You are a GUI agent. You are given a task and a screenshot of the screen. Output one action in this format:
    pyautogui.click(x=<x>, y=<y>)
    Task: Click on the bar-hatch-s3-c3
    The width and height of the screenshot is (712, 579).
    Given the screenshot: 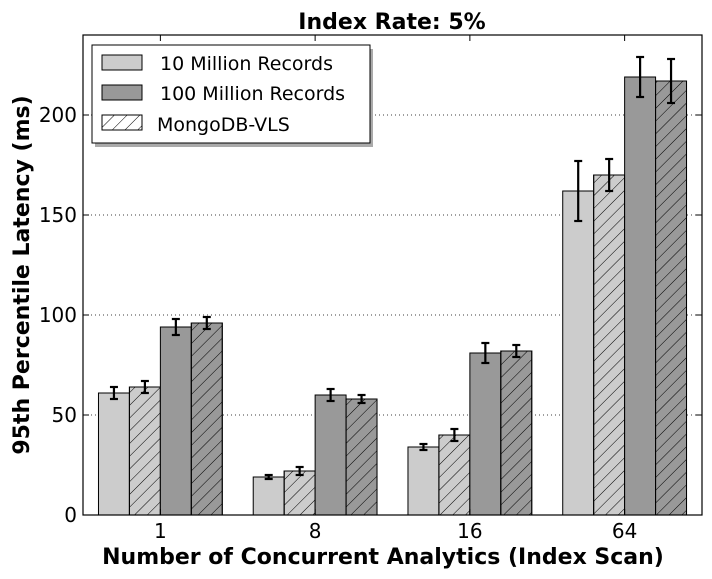 What is the action you would take?
    pyautogui.click(x=671, y=298)
    